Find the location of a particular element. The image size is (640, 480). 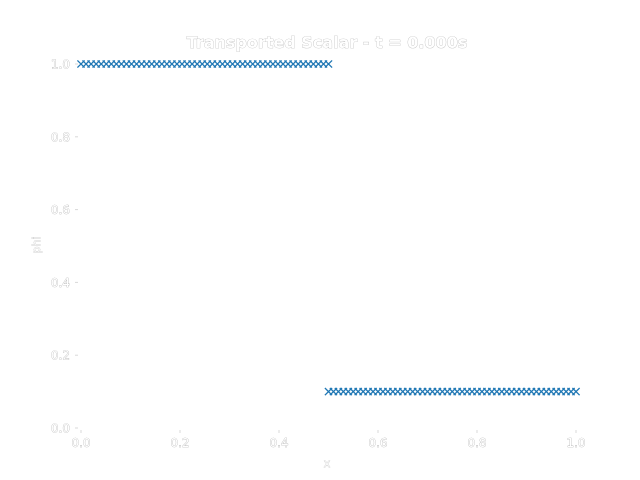

x-axis-label: x is located at coordinates (327, 463).